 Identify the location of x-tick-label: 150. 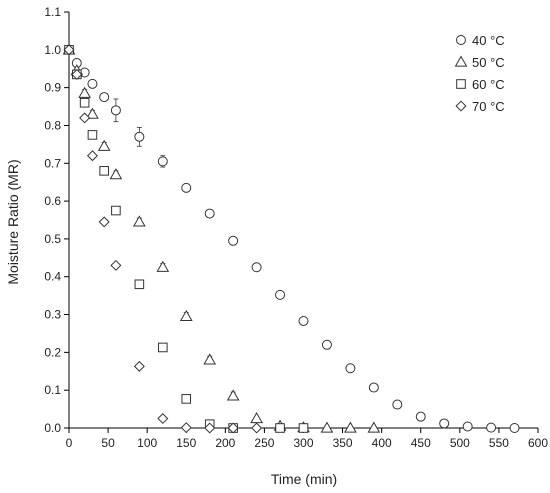
(186, 443).